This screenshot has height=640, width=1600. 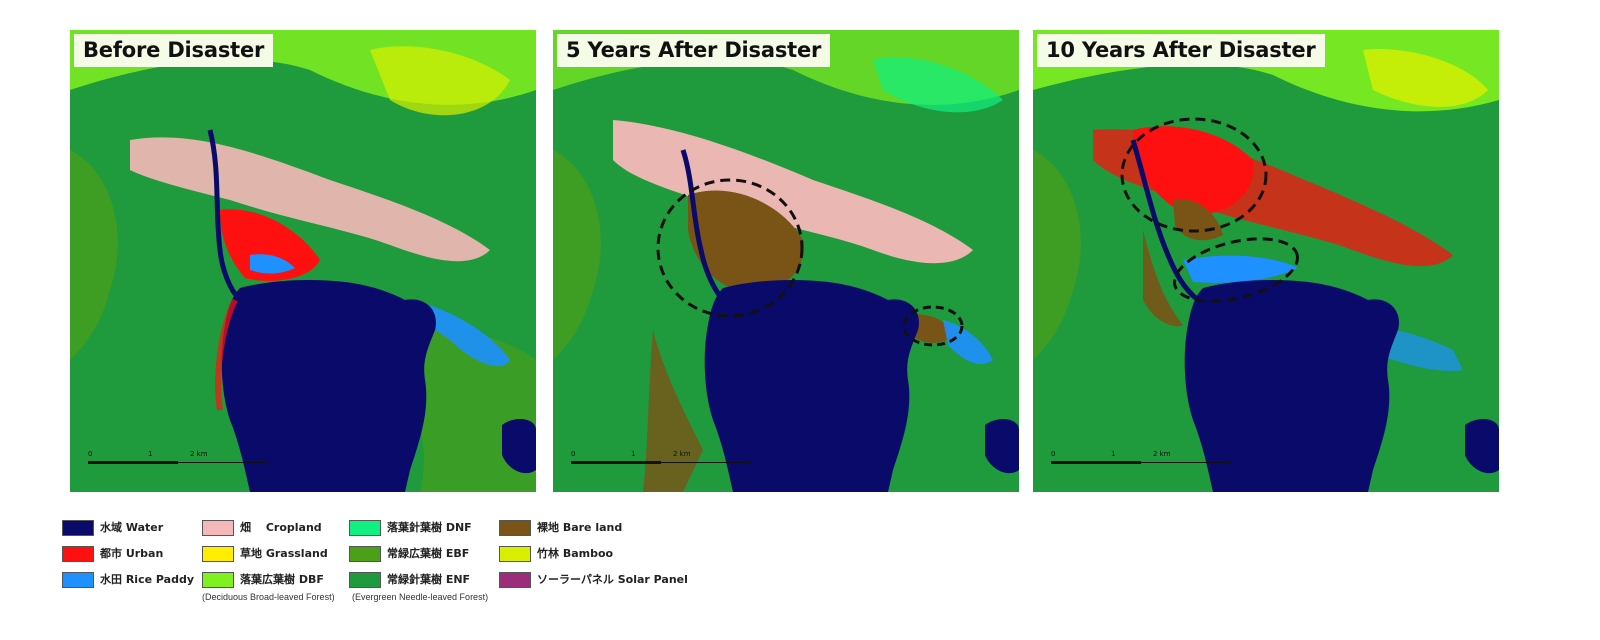 I want to click on legend-label: 畑 Cropland, so click(x=281, y=527).